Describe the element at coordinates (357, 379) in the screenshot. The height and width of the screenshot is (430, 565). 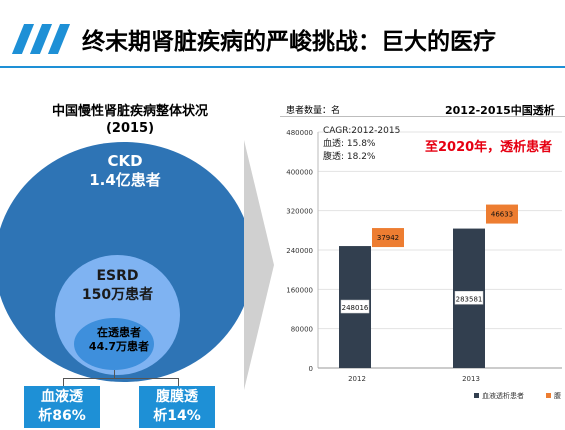
I see `x-tick-label: 2012` at that location.